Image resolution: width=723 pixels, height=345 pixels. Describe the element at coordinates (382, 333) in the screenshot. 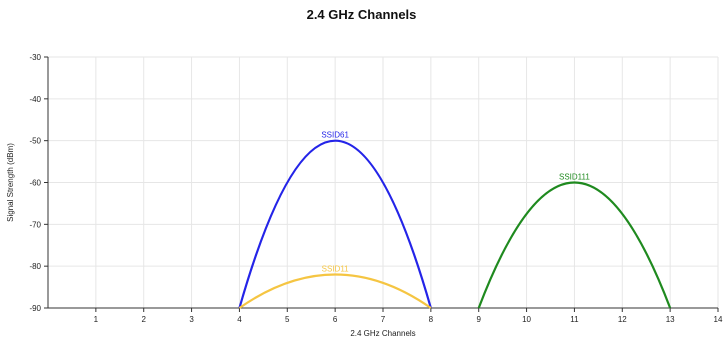

I see `x-axis-title: 2.4 GHz Channels` at that location.